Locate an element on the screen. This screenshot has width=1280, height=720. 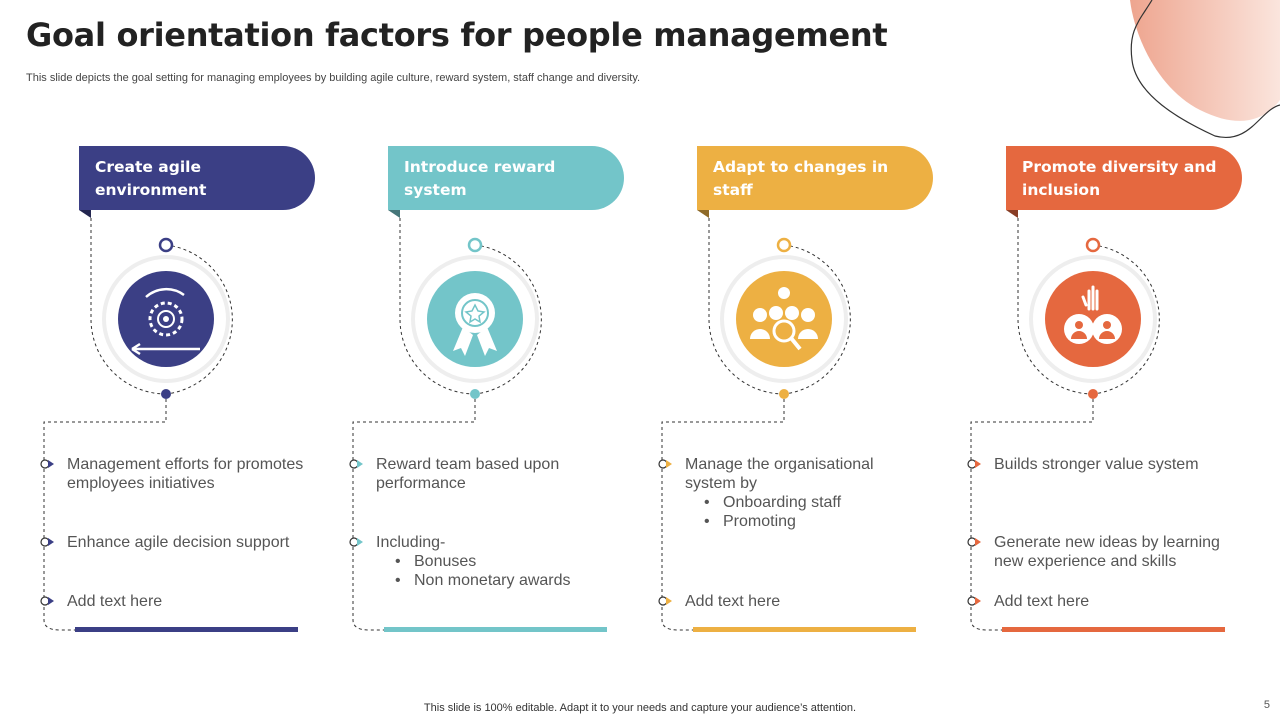
list-item-text: Reward team based upon performance is located at coordinates (468, 474).